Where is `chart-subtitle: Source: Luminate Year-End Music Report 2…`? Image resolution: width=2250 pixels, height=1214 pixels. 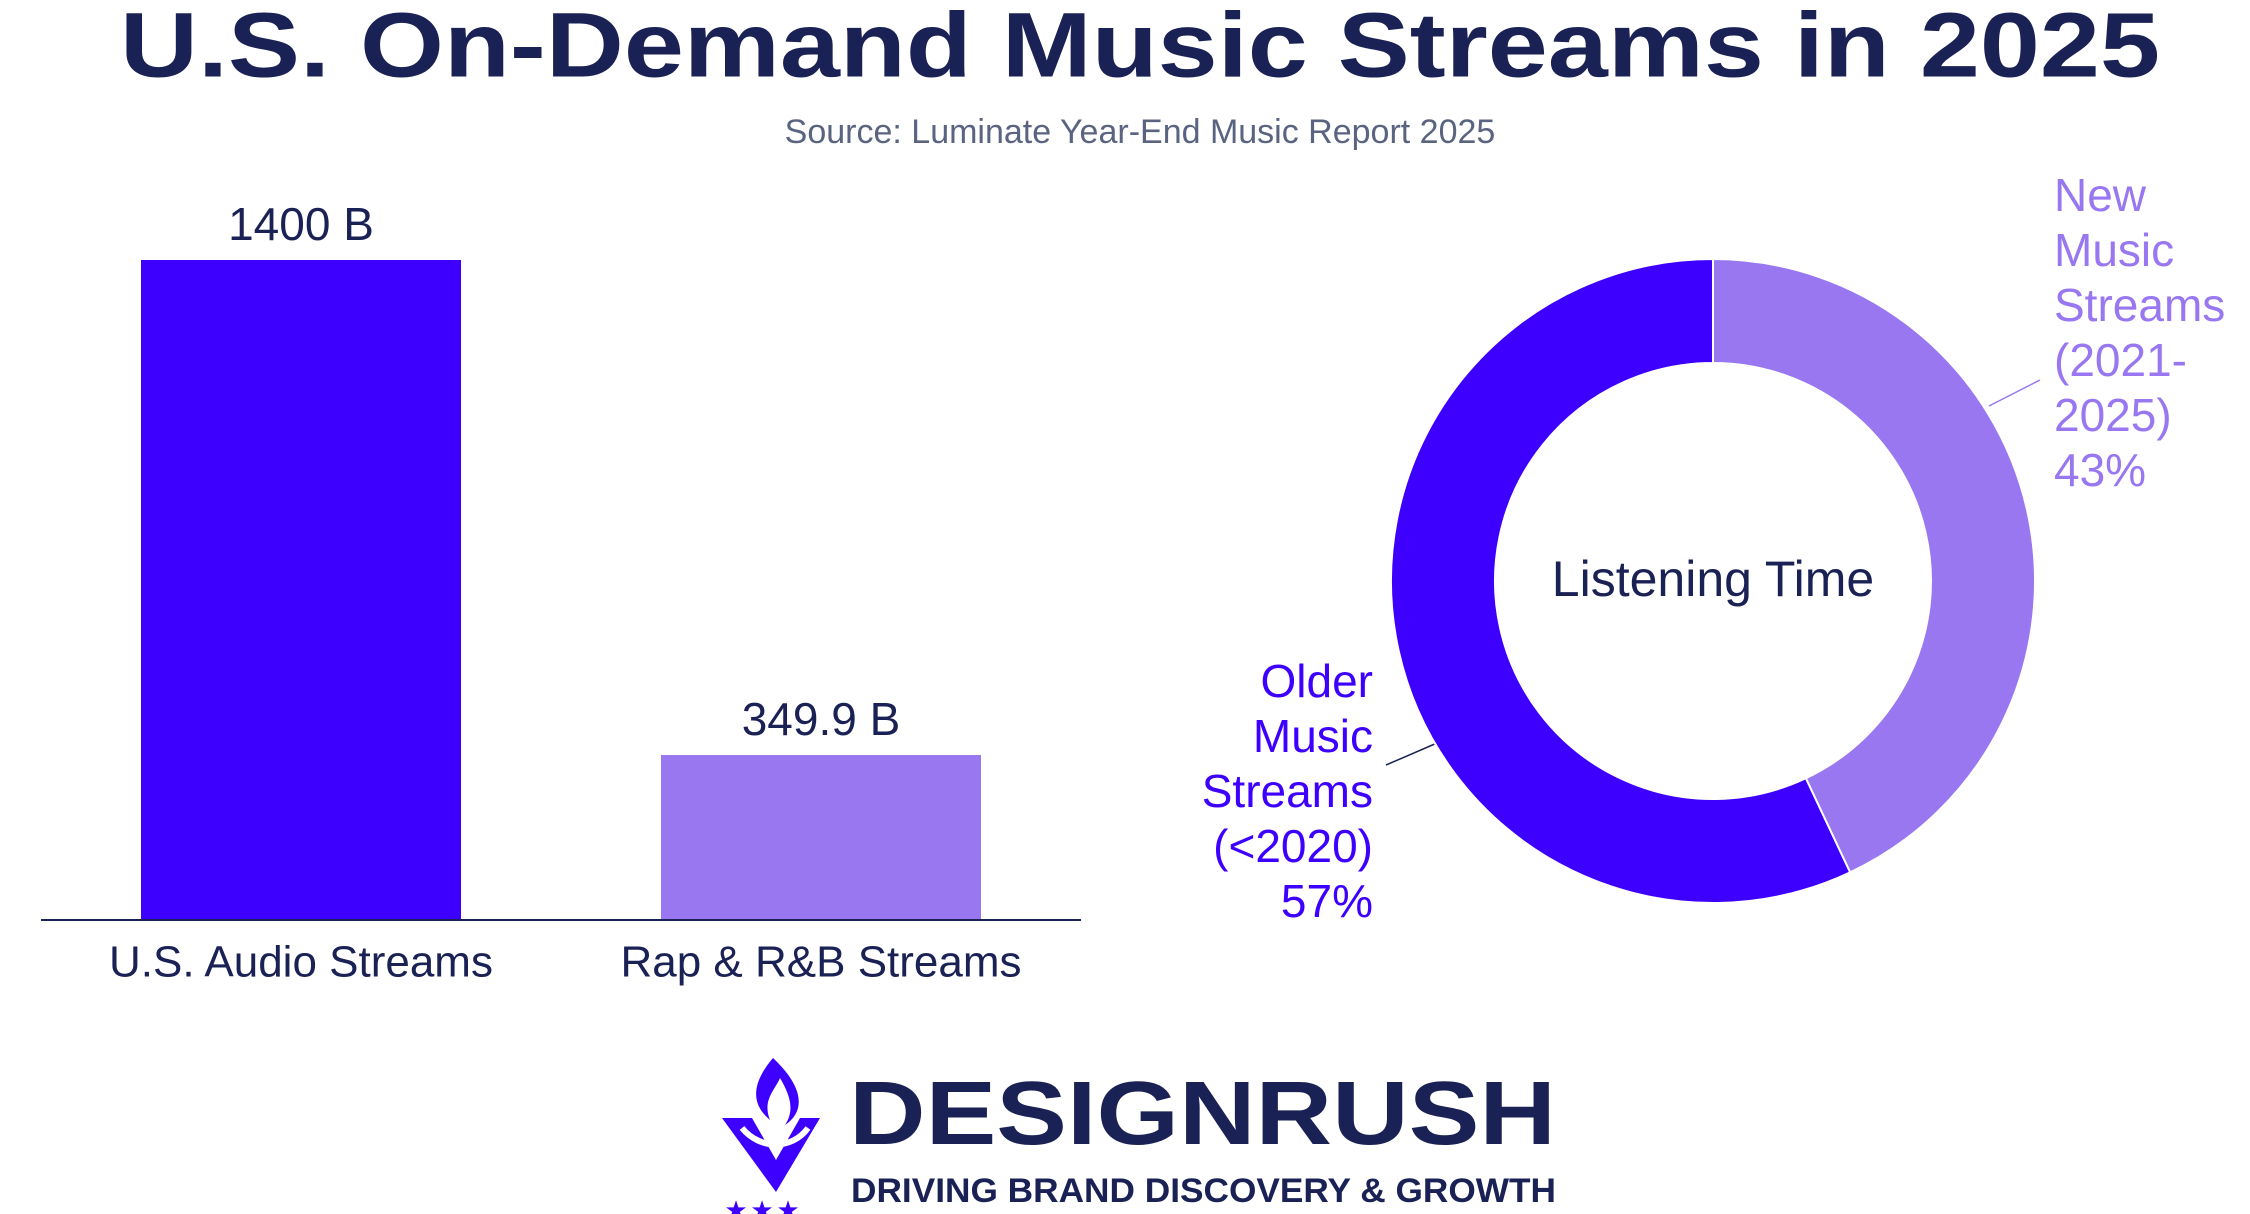
chart-subtitle: Source: Luminate Year-End Music Report 2… is located at coordinates (1140, 132).